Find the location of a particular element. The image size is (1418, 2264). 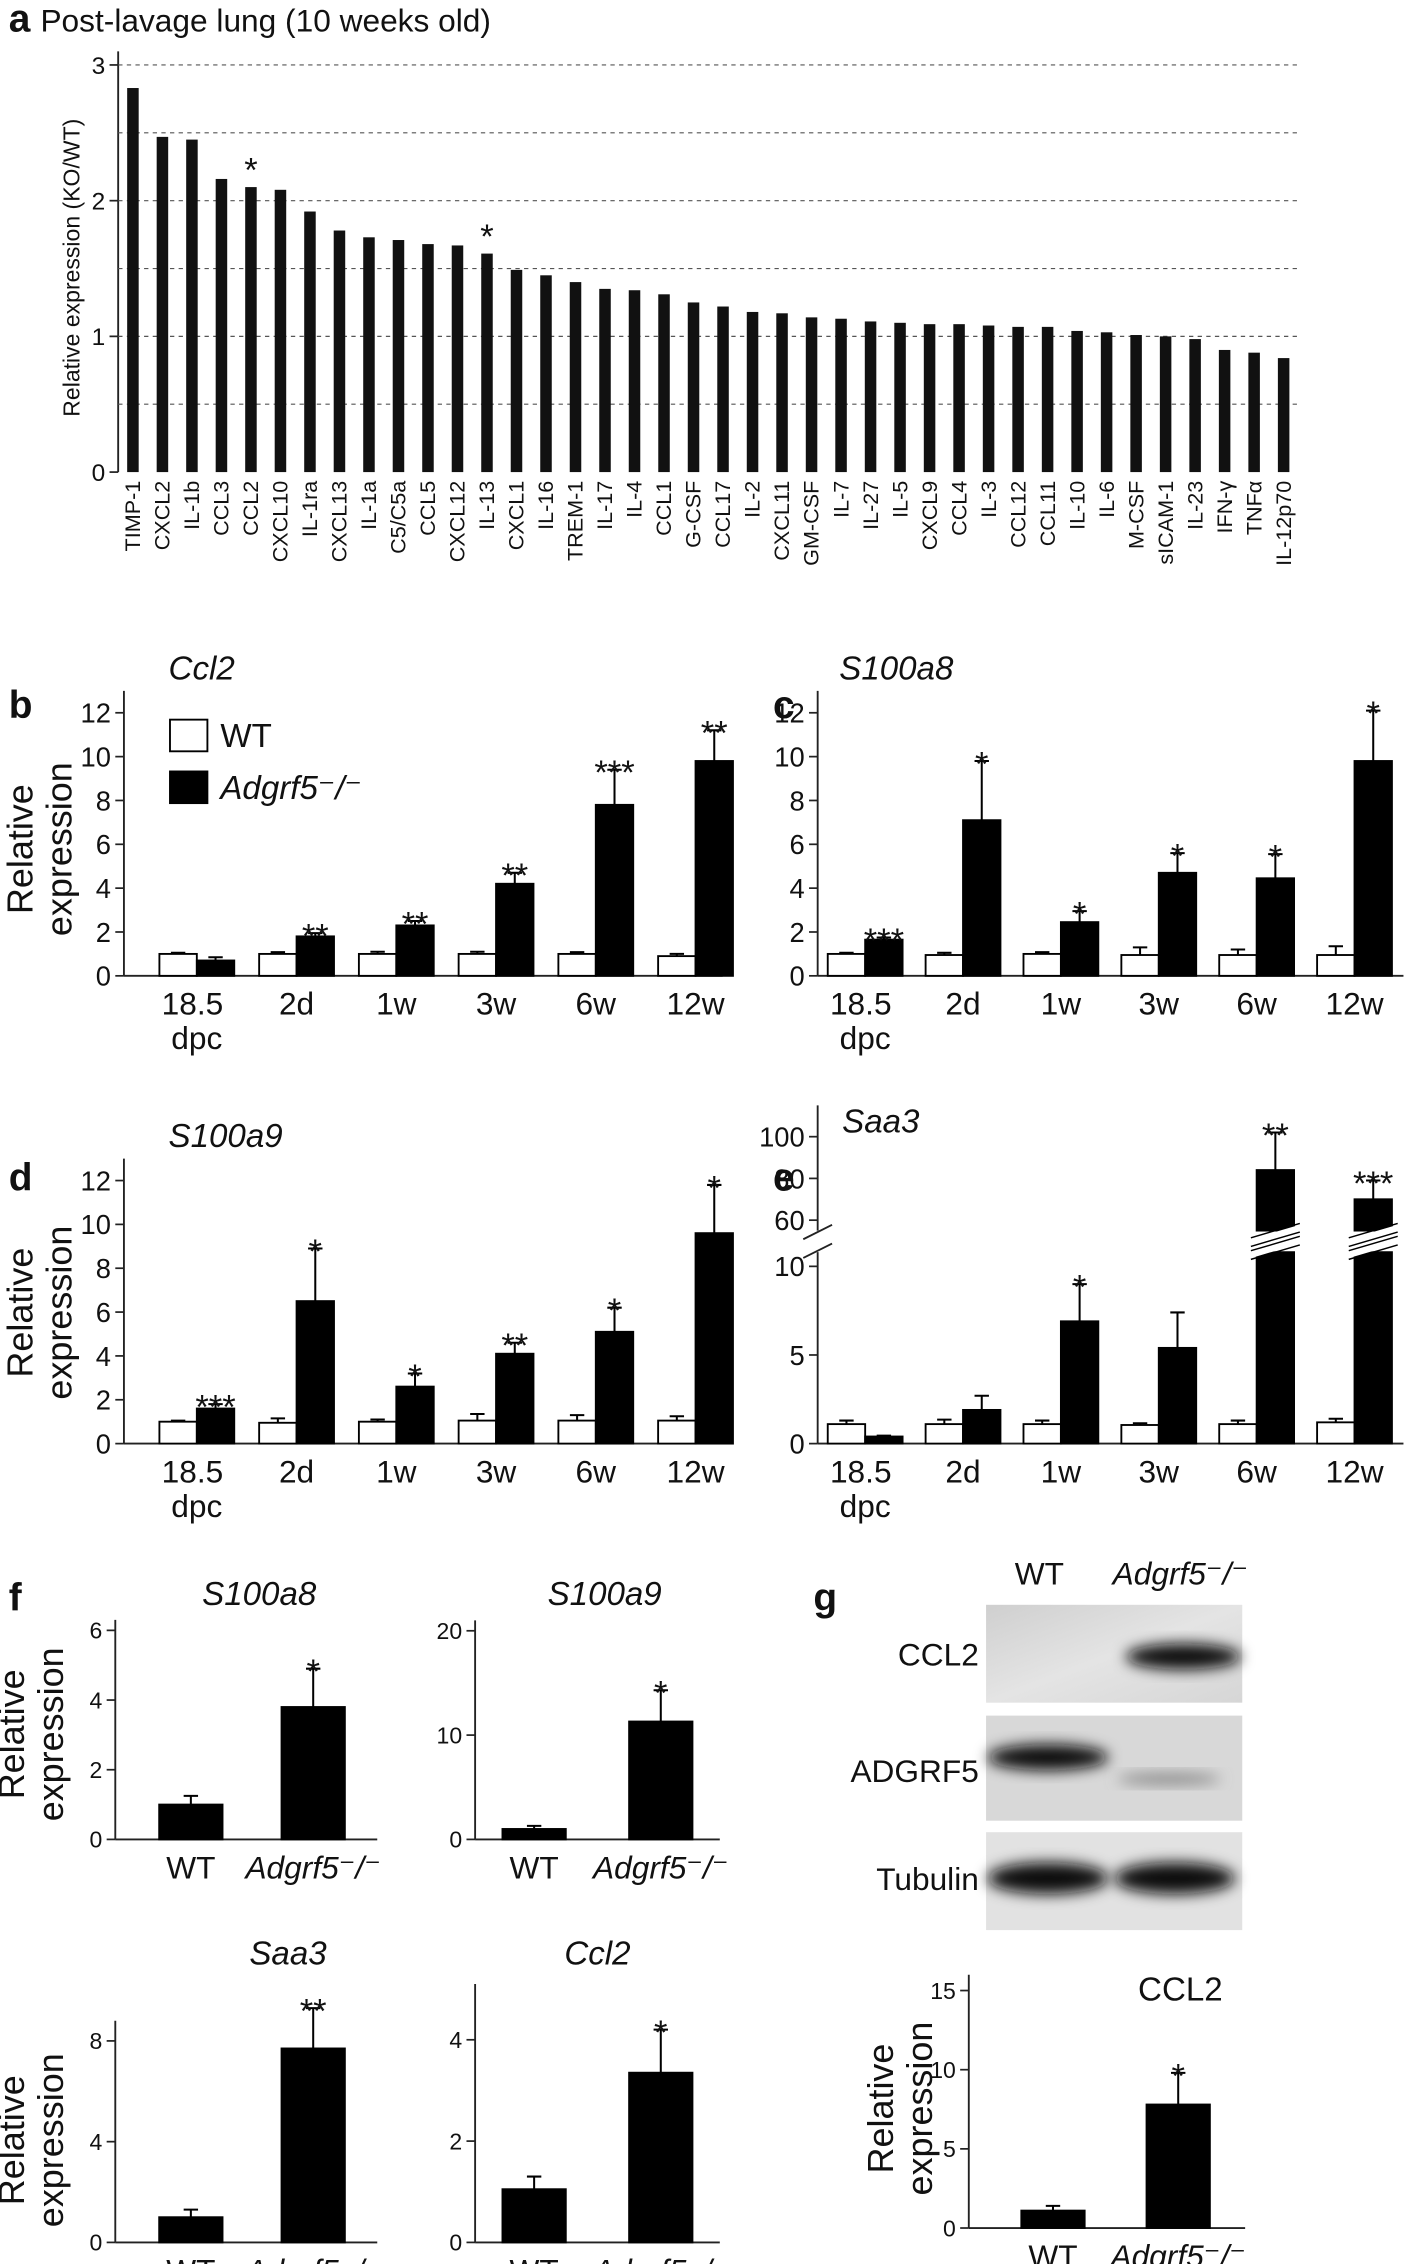

legend-label: Adgrf5⁻/⁻ is located at coordinates (290, 788).